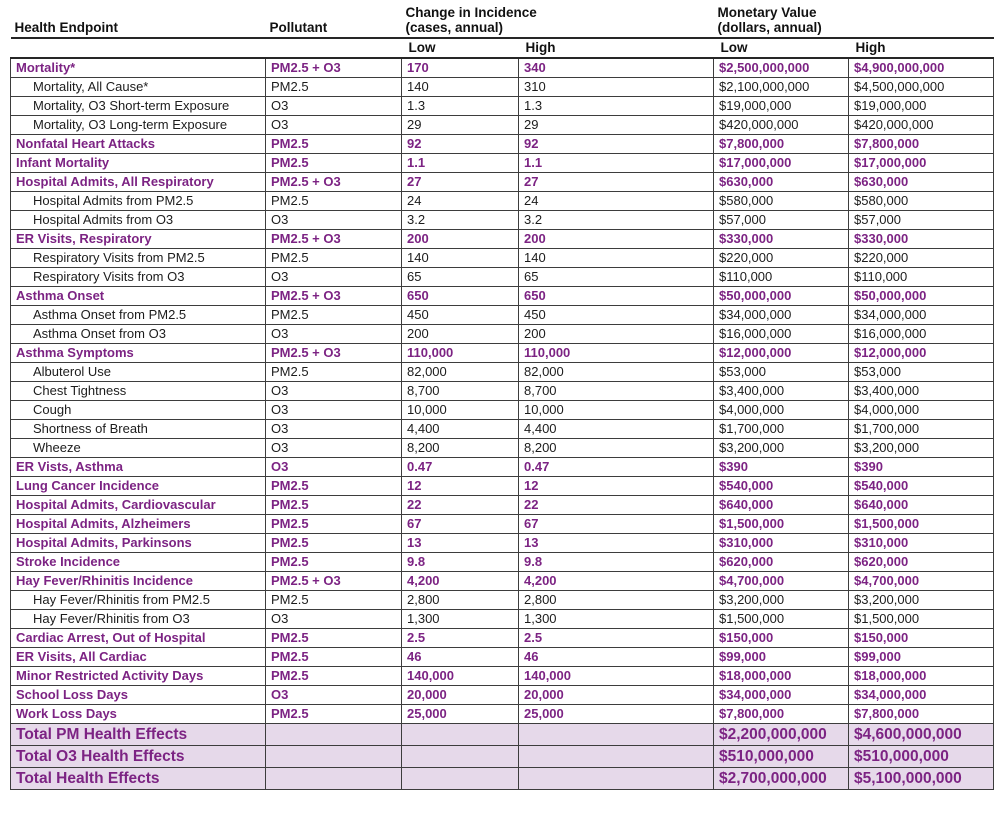 This screenshot has width=1000, height=813. I want to click on subheader-empty-pollutant, so click(333, 48).